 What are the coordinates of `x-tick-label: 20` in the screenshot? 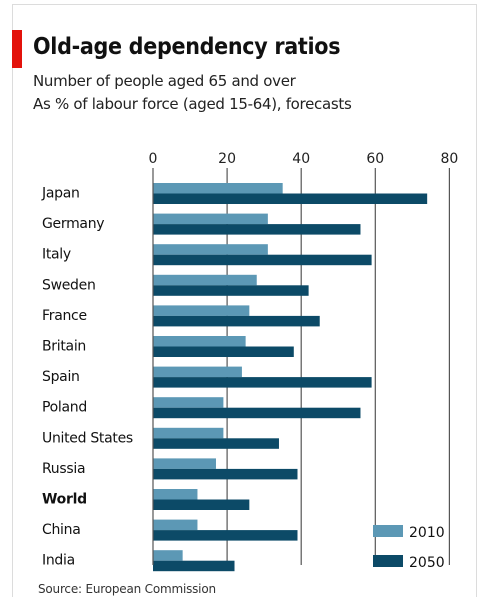 It's located at (227, 159).